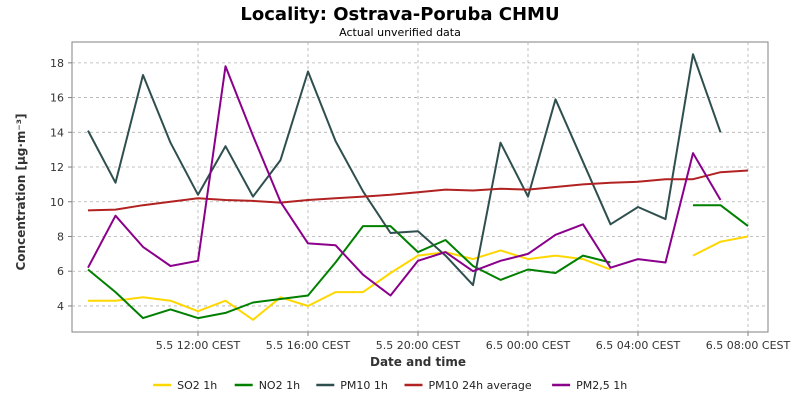 The image size is (800, 400). What do you see at coordinates (197, 385) in the screenshot?
I see `legend-label: SO2 1h` at bounding box center [197, 385].